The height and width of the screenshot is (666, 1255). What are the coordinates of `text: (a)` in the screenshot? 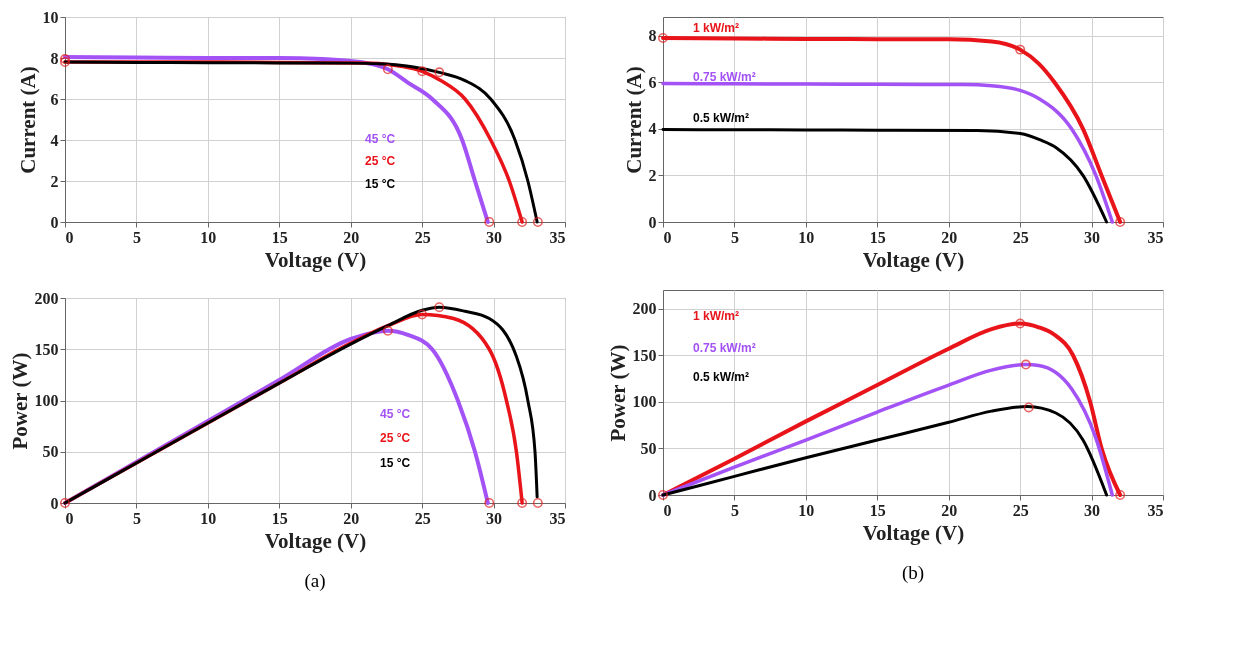 It's located at (315, 581).